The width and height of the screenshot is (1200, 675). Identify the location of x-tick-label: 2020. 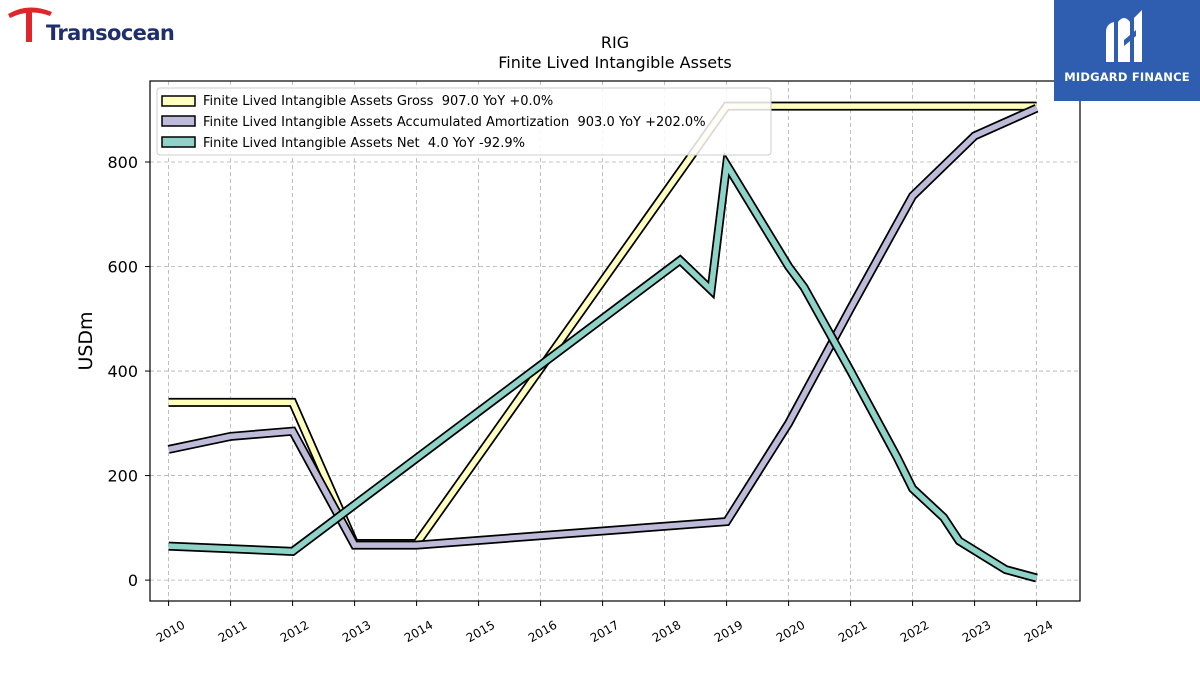
(790, 631).